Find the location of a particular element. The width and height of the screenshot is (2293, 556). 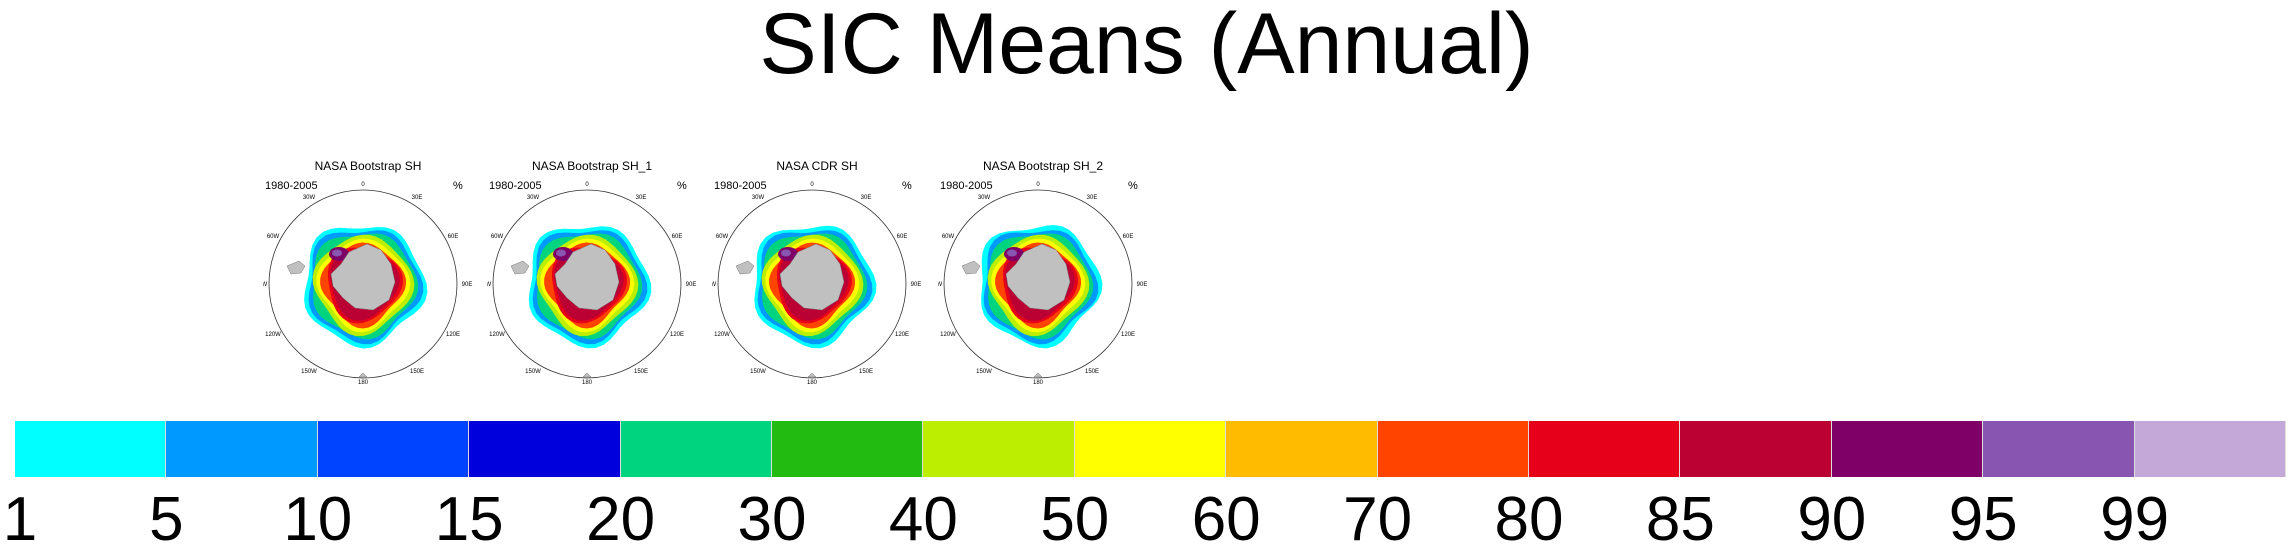

tick-label: 85 is located at coordinates (1680, 519).